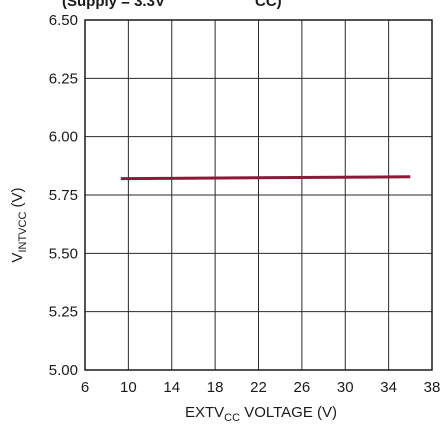 The image size is (444, 428). What do you see at coordinates (302, 387) in the screenshot?
I see `x-tick-label-5: 26` at bounding box center [302, 387].